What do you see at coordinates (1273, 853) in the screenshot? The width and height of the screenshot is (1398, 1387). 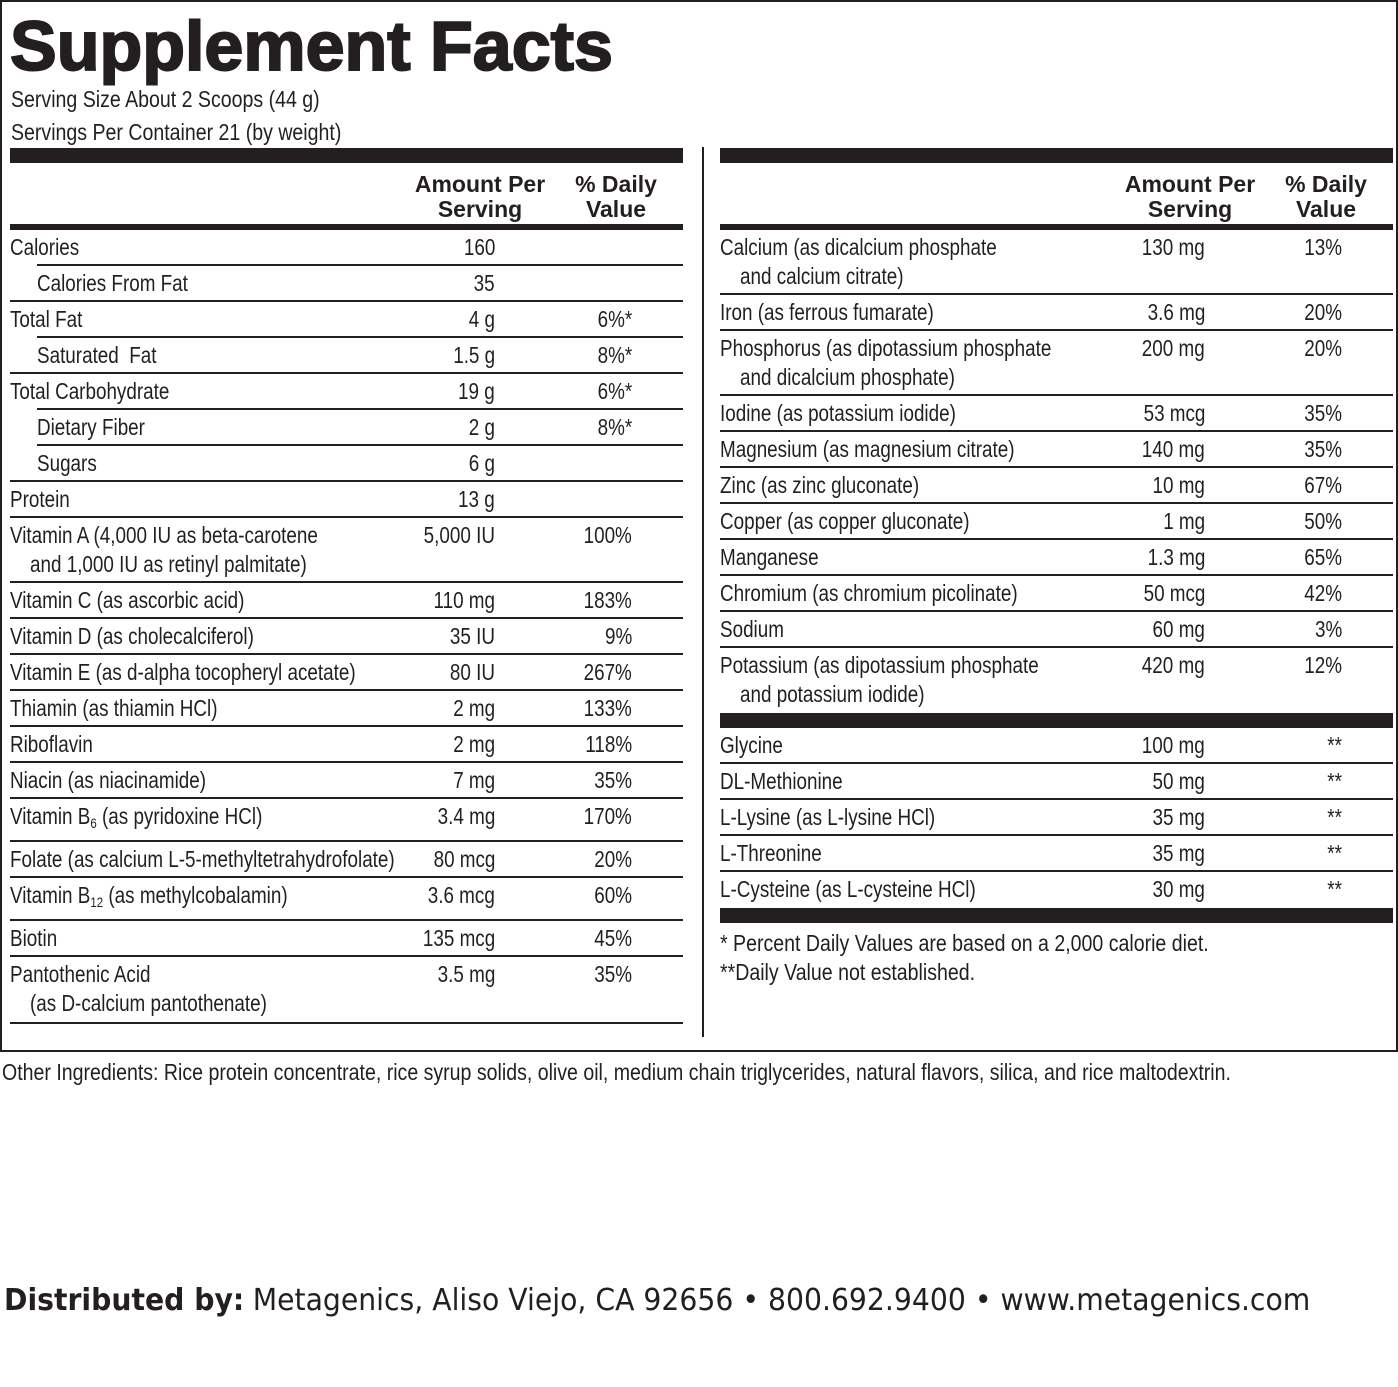 I see `dv-cell: **` at bounding box center [1273, 853].